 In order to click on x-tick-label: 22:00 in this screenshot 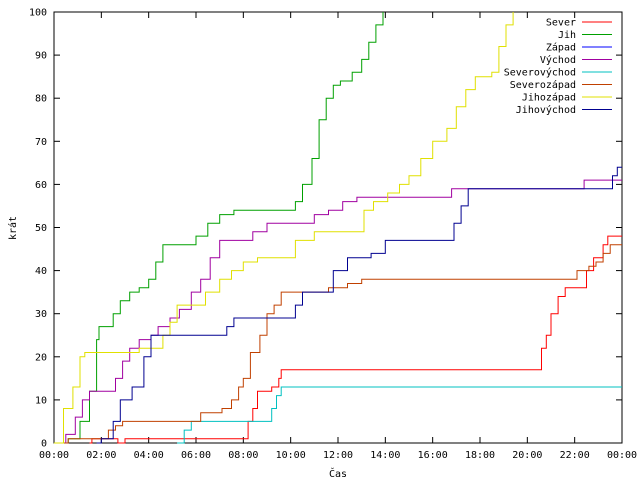, I will do `click(575, 455)`.